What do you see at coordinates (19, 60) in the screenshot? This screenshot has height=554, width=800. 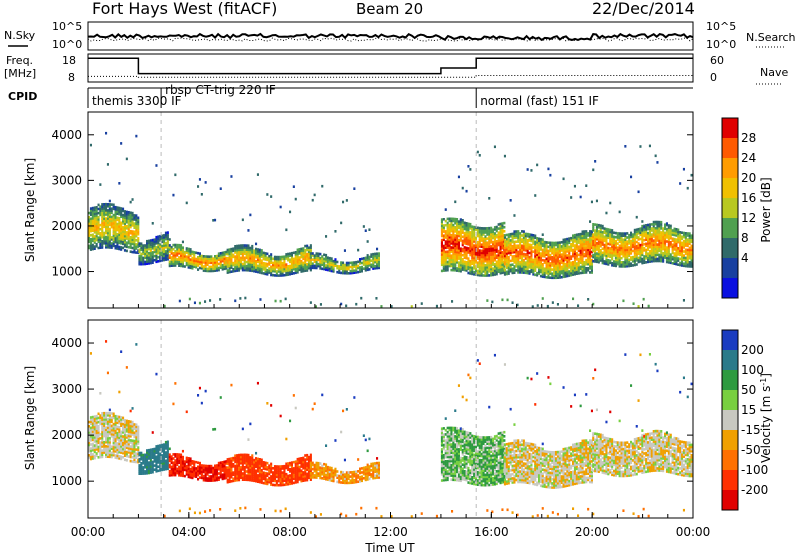 I see `freq-label: Freq.` at bounding box center [19, 60].